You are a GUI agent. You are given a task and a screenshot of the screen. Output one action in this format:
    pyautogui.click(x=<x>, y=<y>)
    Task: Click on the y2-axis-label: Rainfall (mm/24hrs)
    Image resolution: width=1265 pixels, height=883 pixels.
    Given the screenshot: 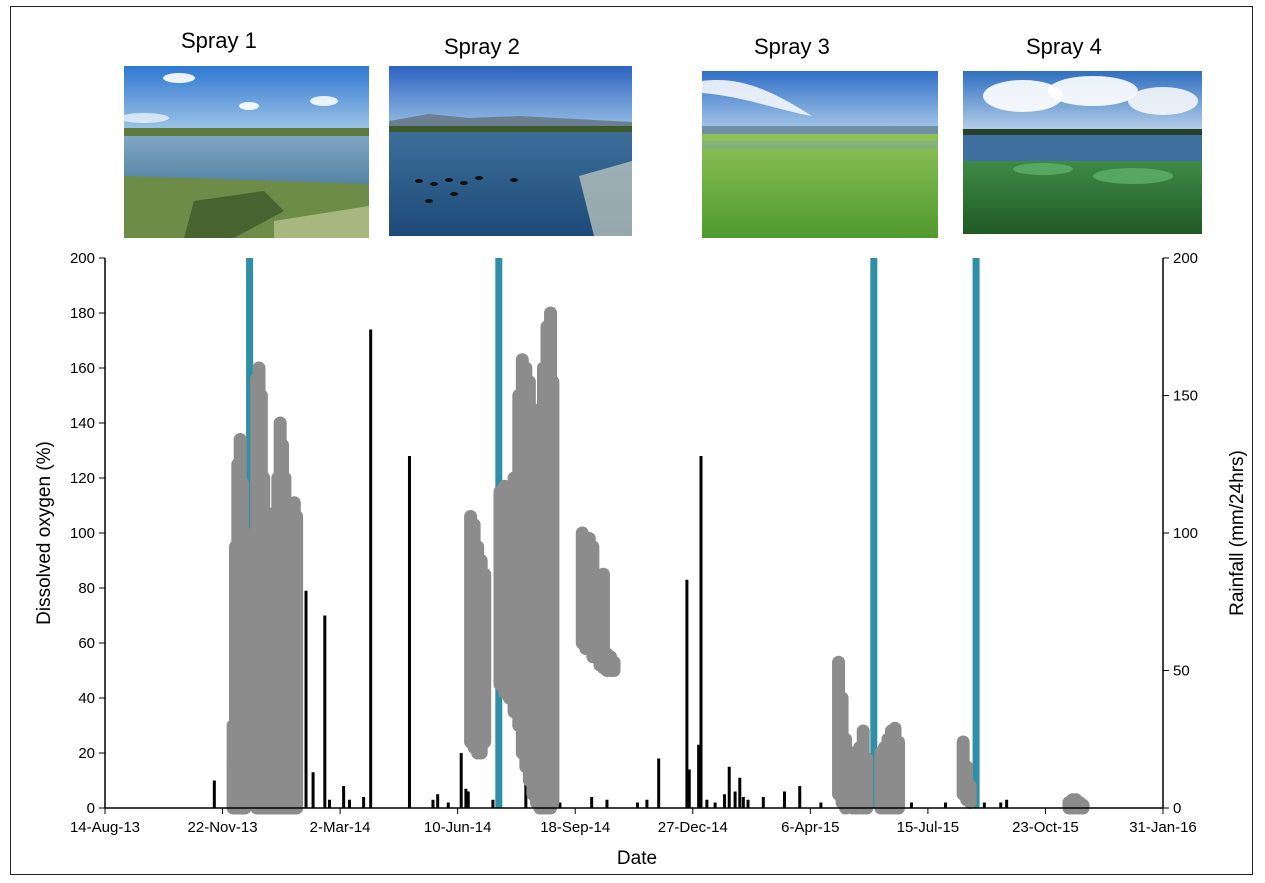 What is the action you would take?
    pyautogui.click(x=1237, y=533)
    